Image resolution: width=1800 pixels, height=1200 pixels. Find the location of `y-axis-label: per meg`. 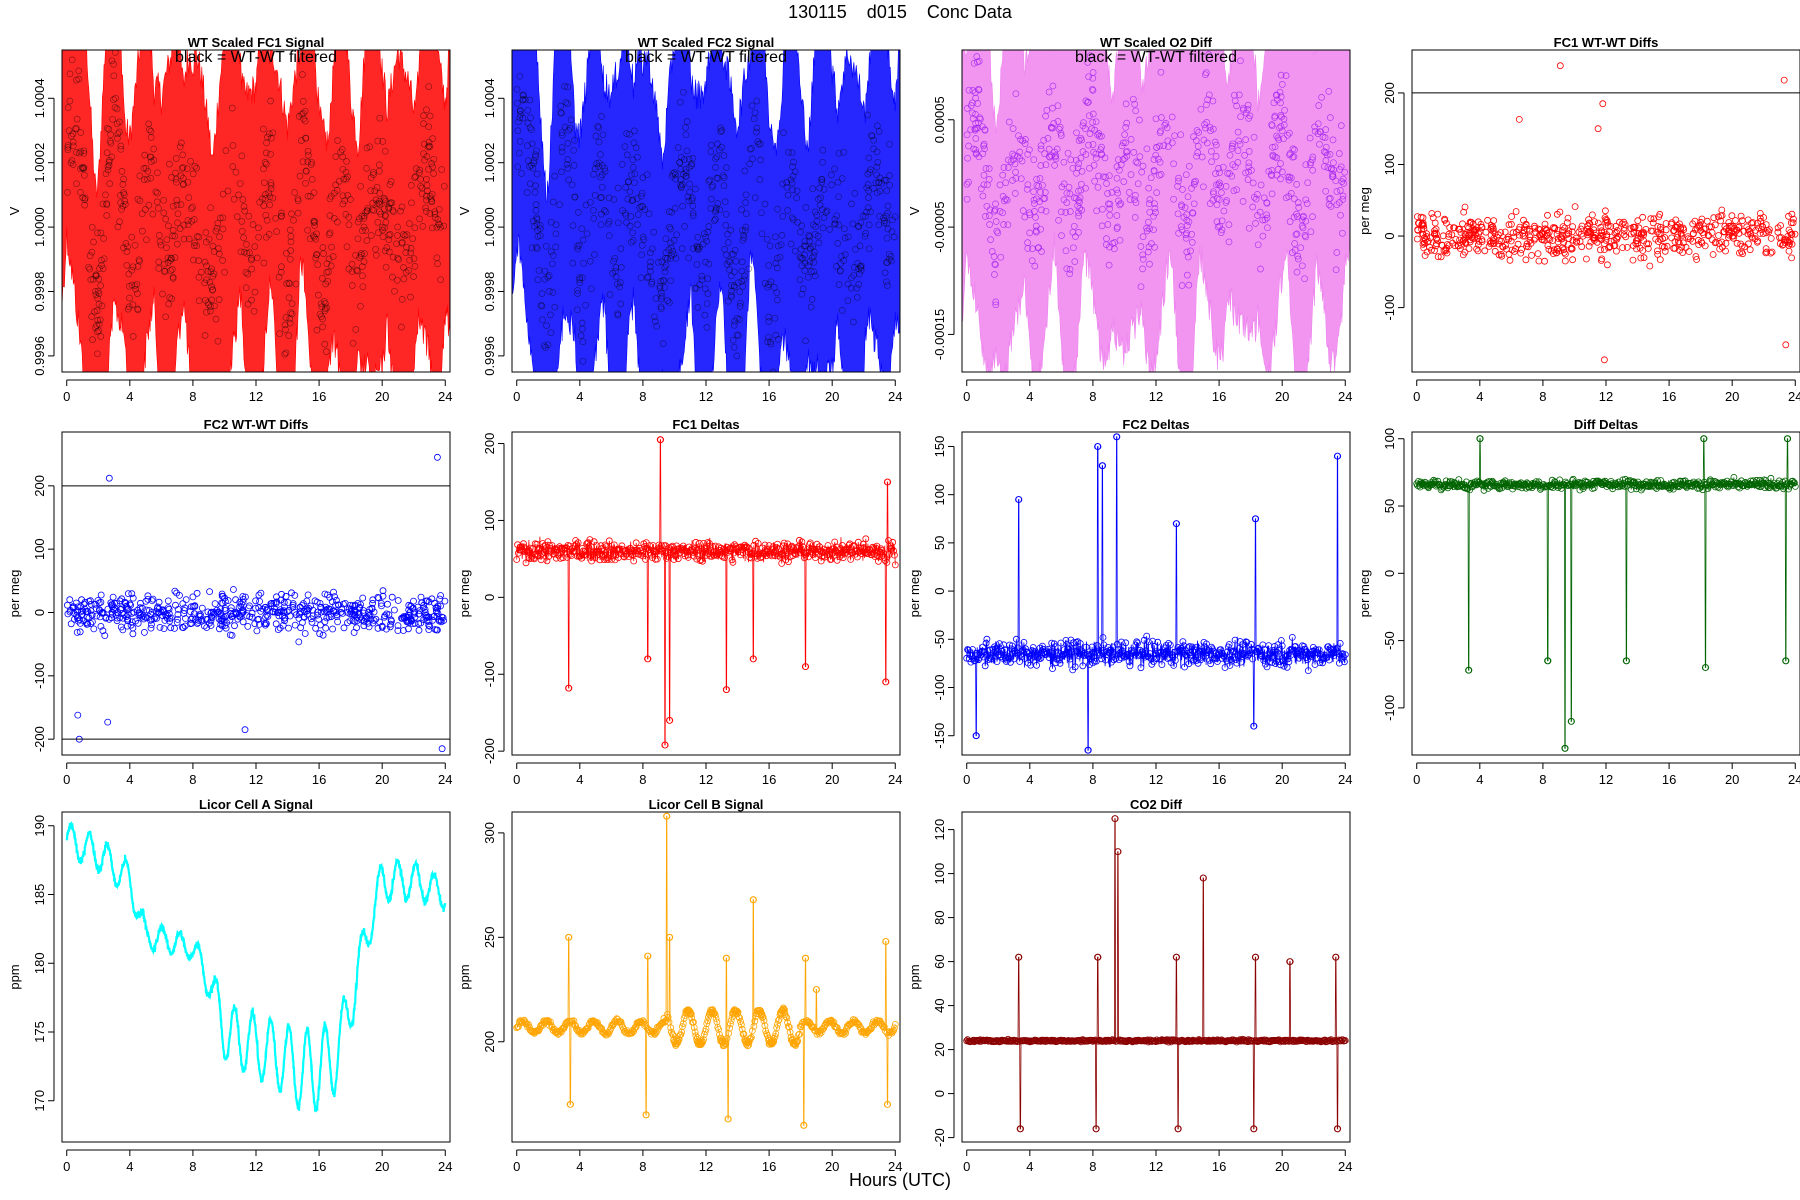

y-axis-label: per meg is located at coordinates (1364, 594).